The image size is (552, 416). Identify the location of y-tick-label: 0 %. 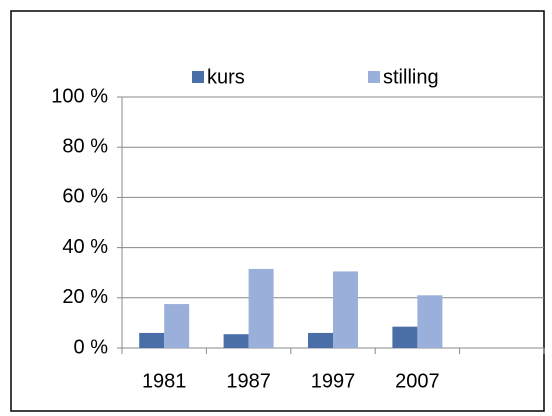
(91, 347).